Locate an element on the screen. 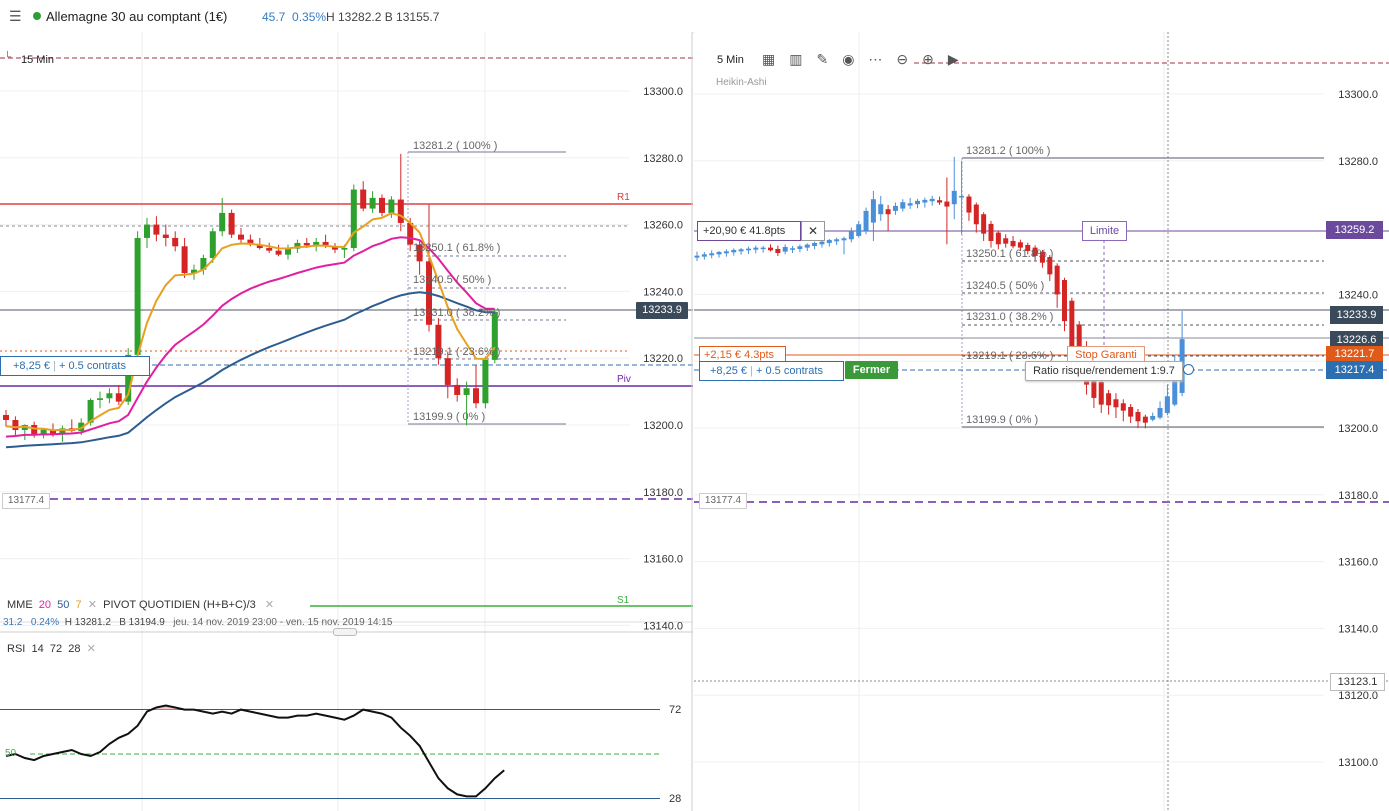 The height and width of the screenshot is (811, 1389). left-fib-0: 13199.9 ( 0% ) is located at coordinates (449, 417).